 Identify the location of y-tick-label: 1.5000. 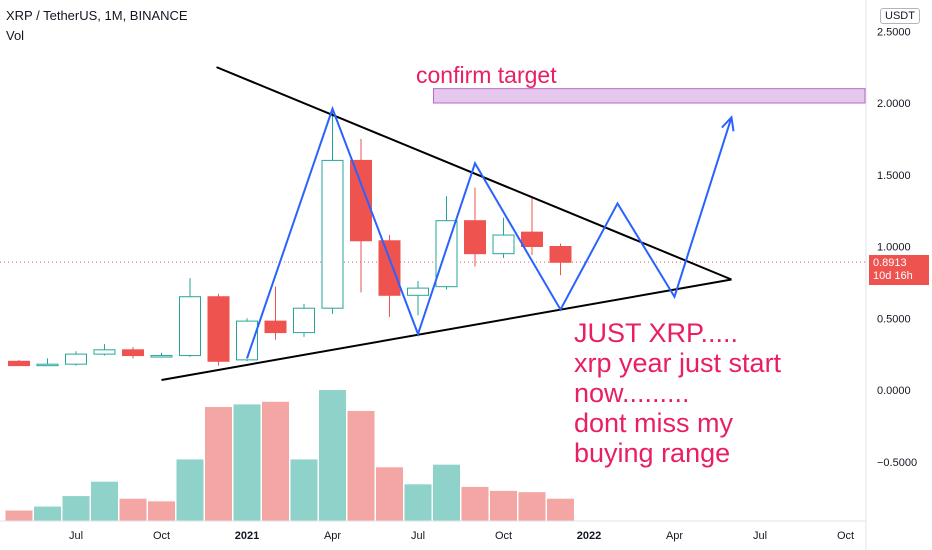
(894, 176).